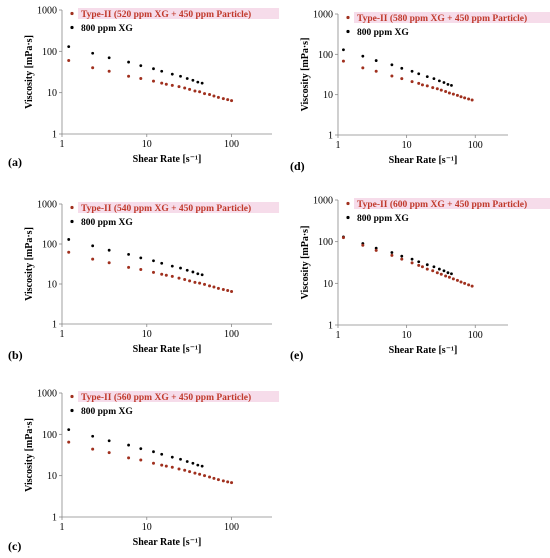 The image size is (550, 558). Describe the element at coordinates (407, 335) in the screenshot. I see `x-tick-label: 10` at that location.